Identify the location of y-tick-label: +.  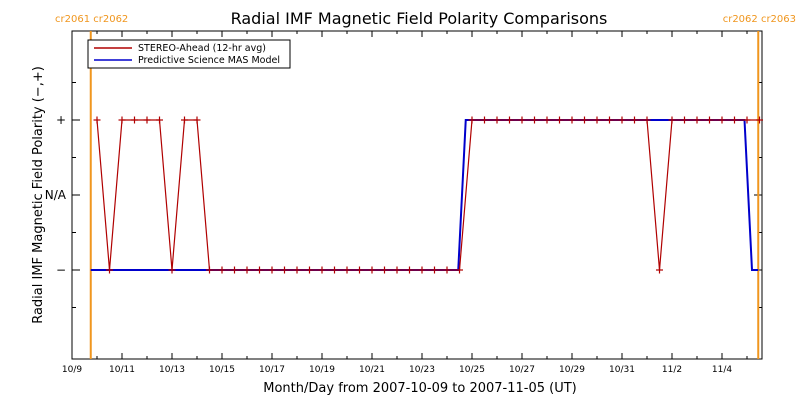
(61, 120).